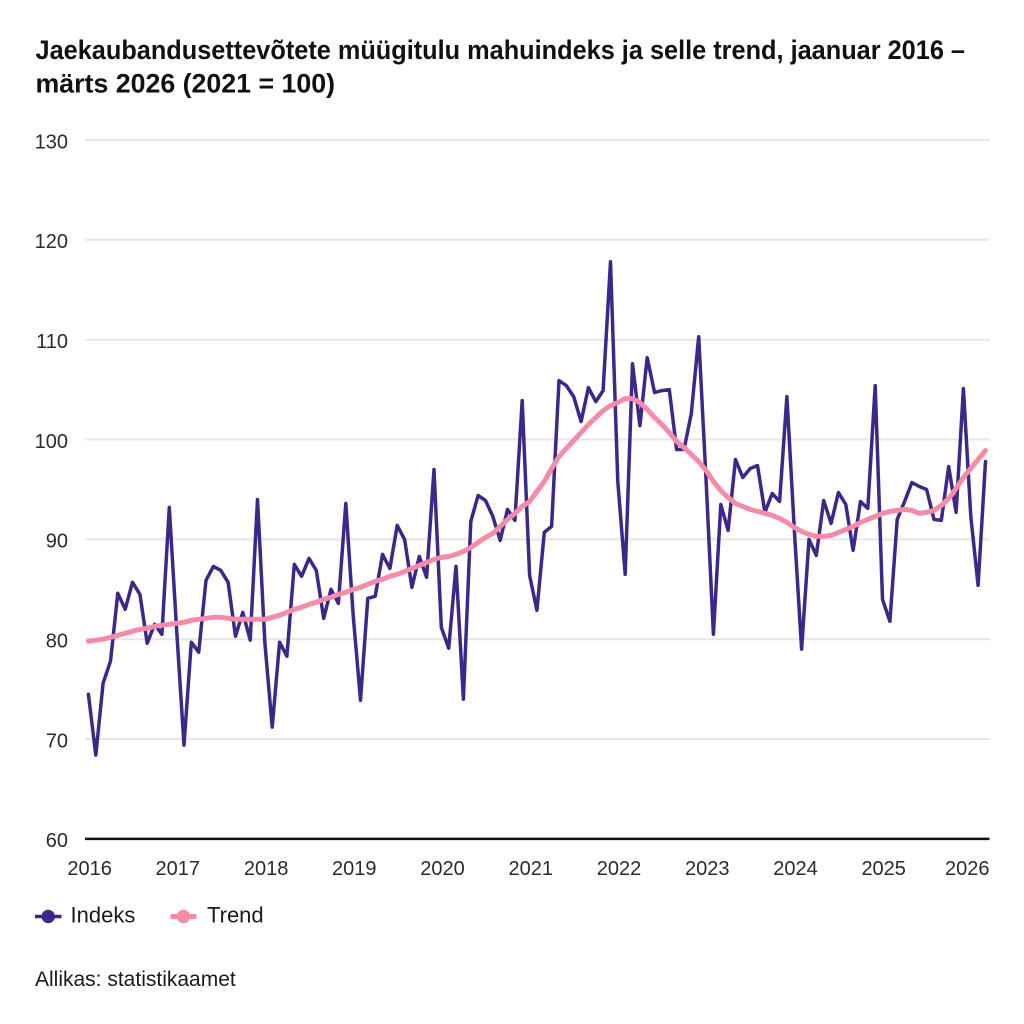  Describe the element at coordinates (235, 914) in the screenshot. I see `svg-text: Trend` at that location.